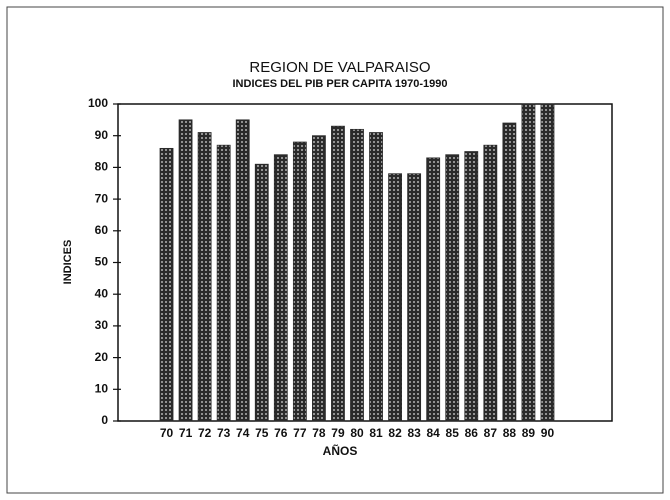 Image resolution: width=670 pixels, height=500 pixels. Describe the element at coordinates (357, 433) in the screenshot. I see `x-tick-label: 80` at that location.